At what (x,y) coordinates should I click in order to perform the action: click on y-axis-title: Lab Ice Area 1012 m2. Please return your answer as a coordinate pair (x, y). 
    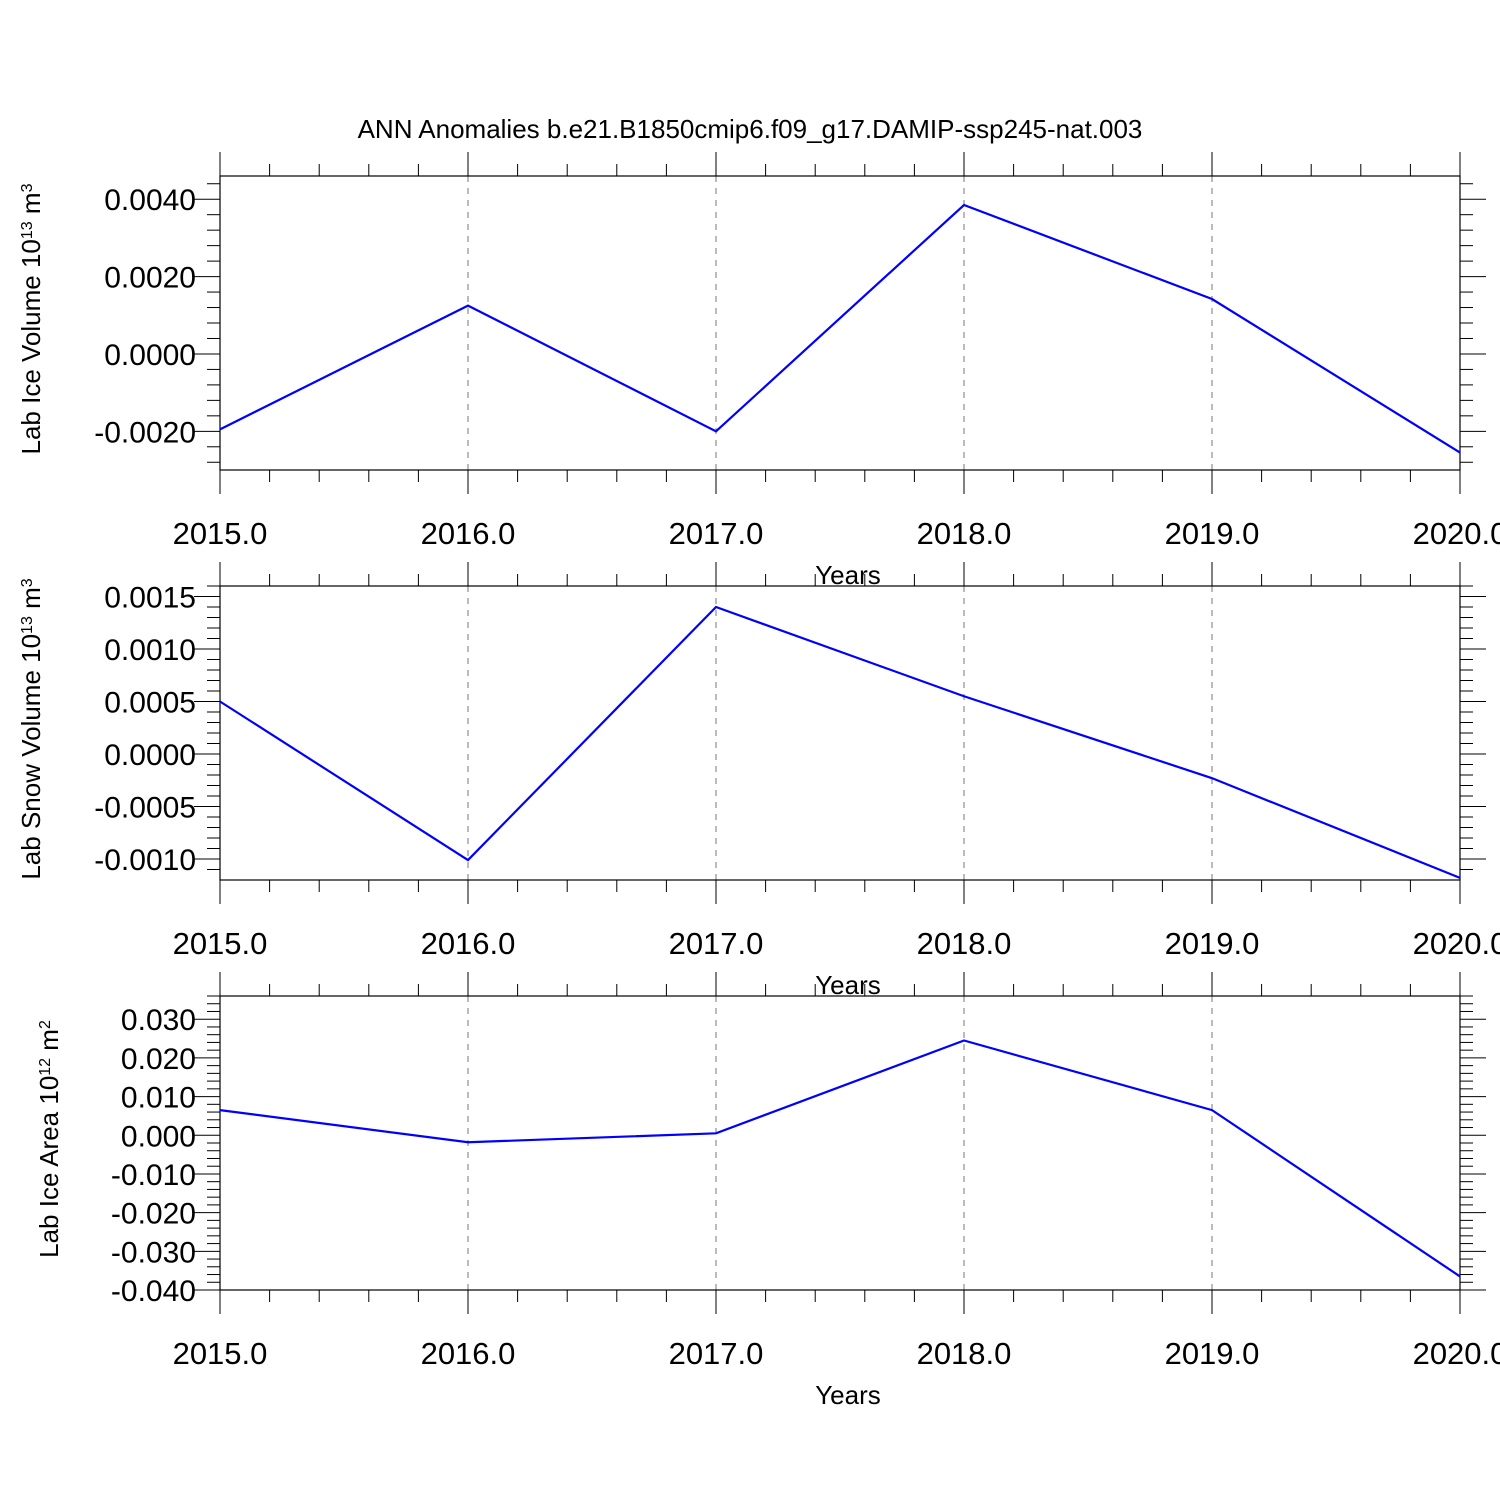
    Looking at the image, I should click on (49, 1139).